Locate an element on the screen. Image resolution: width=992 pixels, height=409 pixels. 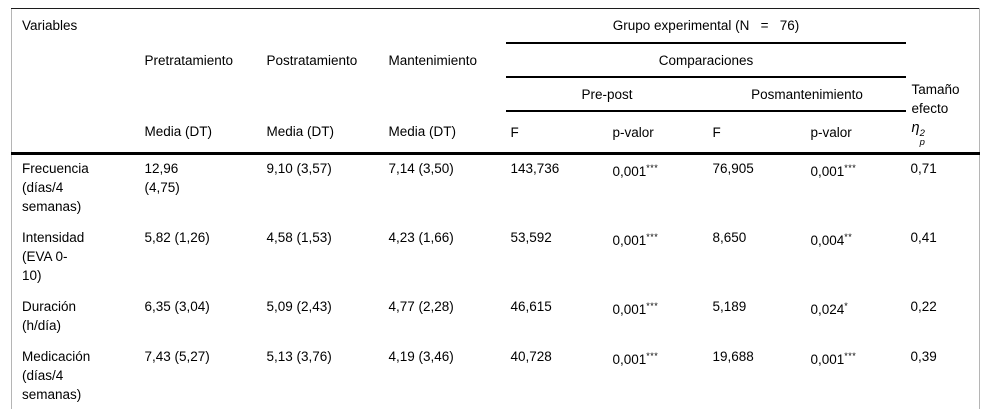
cell-f-posman: 76,905 is located at coordinates (733, 168).